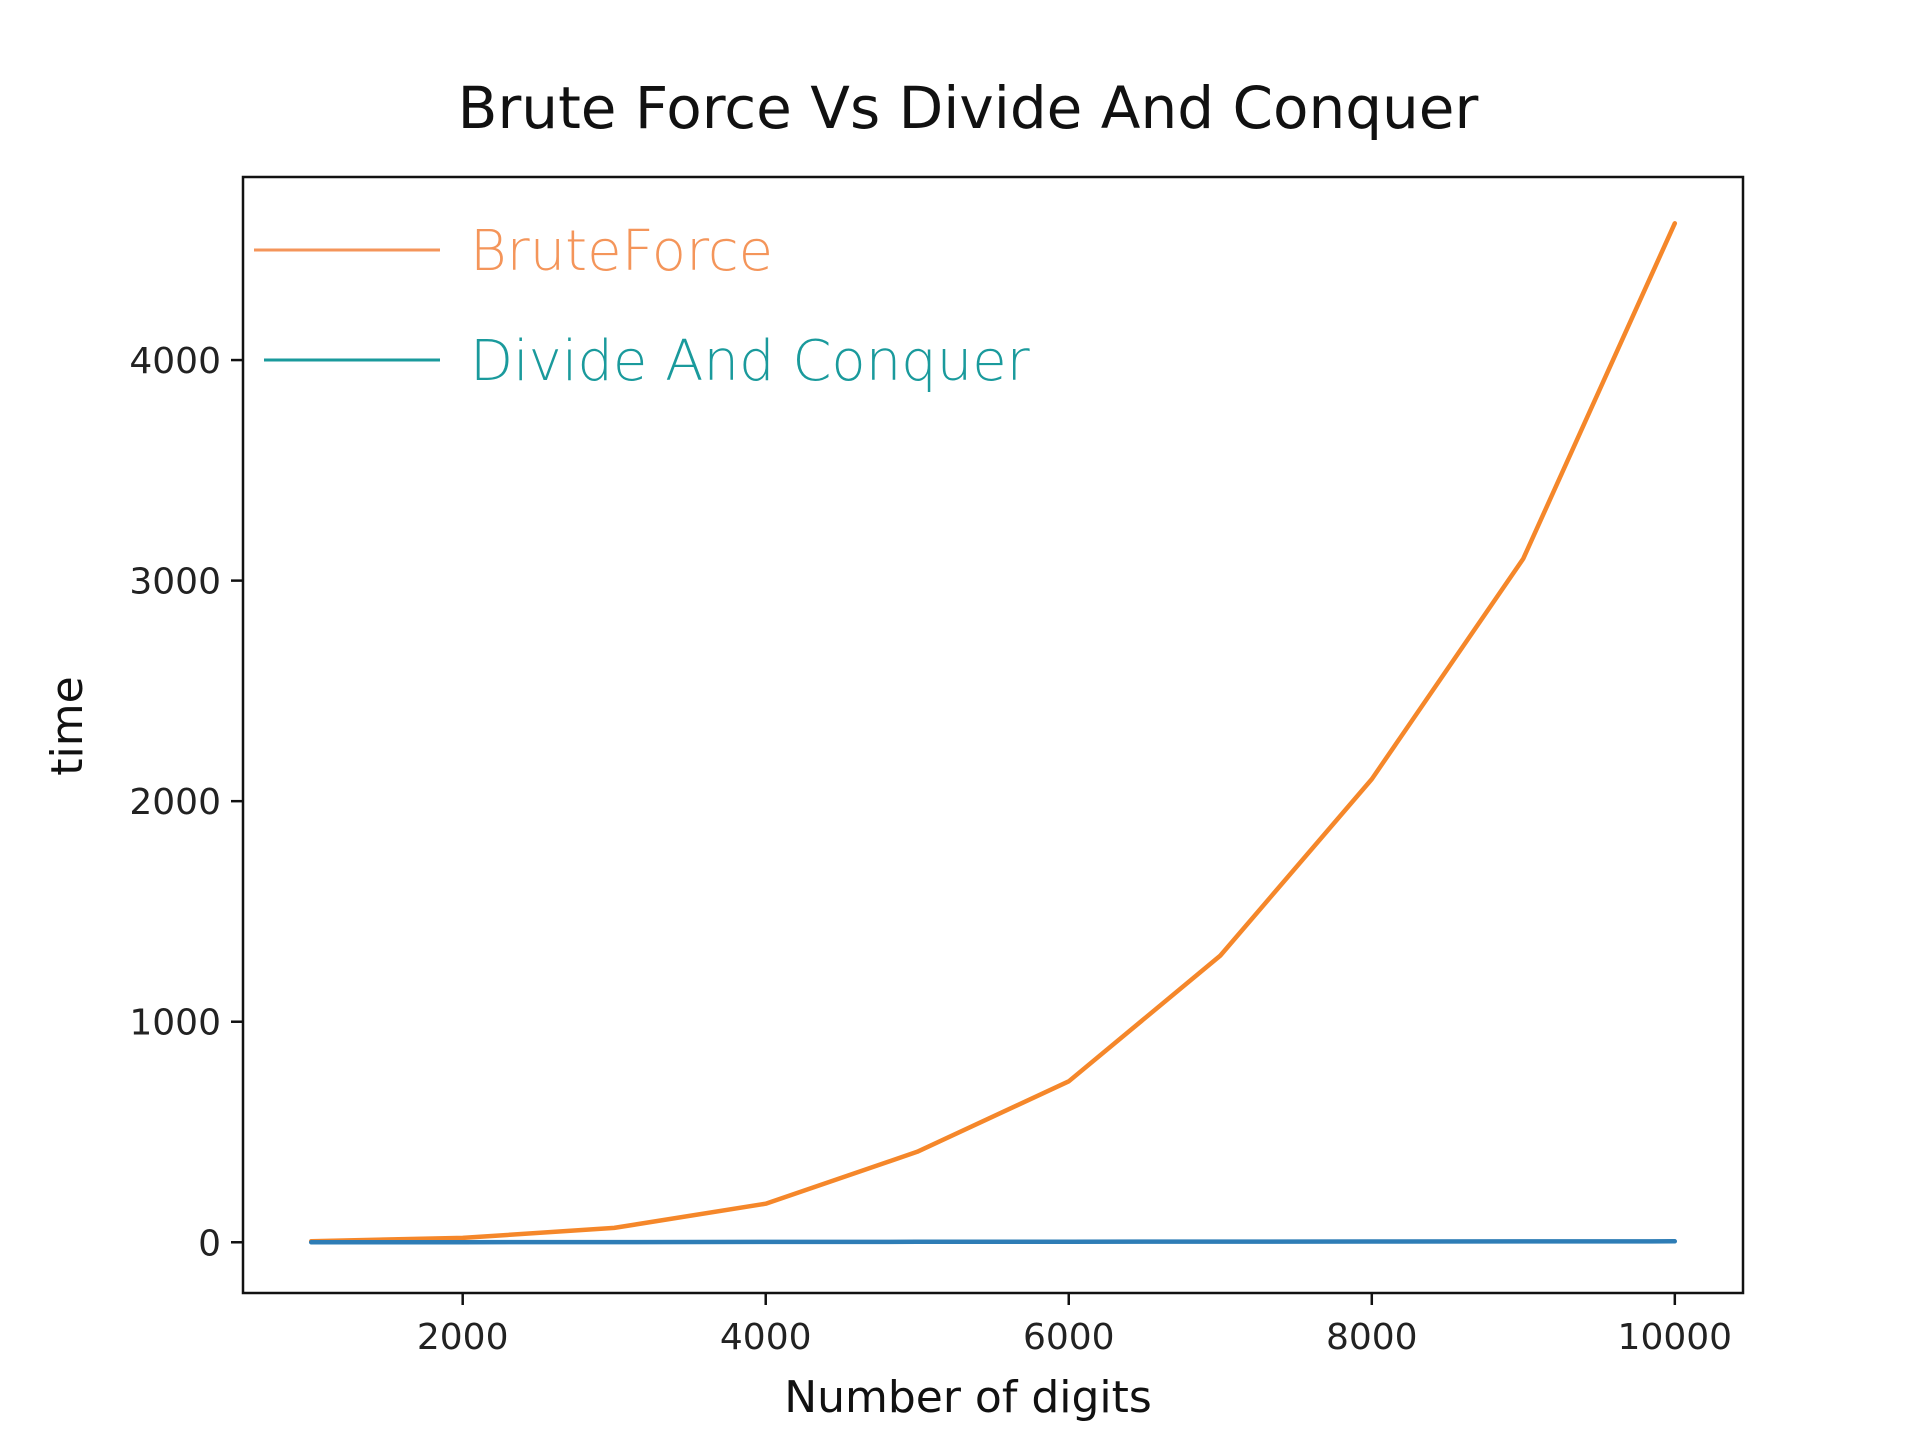  I want to click on x-tick-label: 4000, so click(766, 1337).